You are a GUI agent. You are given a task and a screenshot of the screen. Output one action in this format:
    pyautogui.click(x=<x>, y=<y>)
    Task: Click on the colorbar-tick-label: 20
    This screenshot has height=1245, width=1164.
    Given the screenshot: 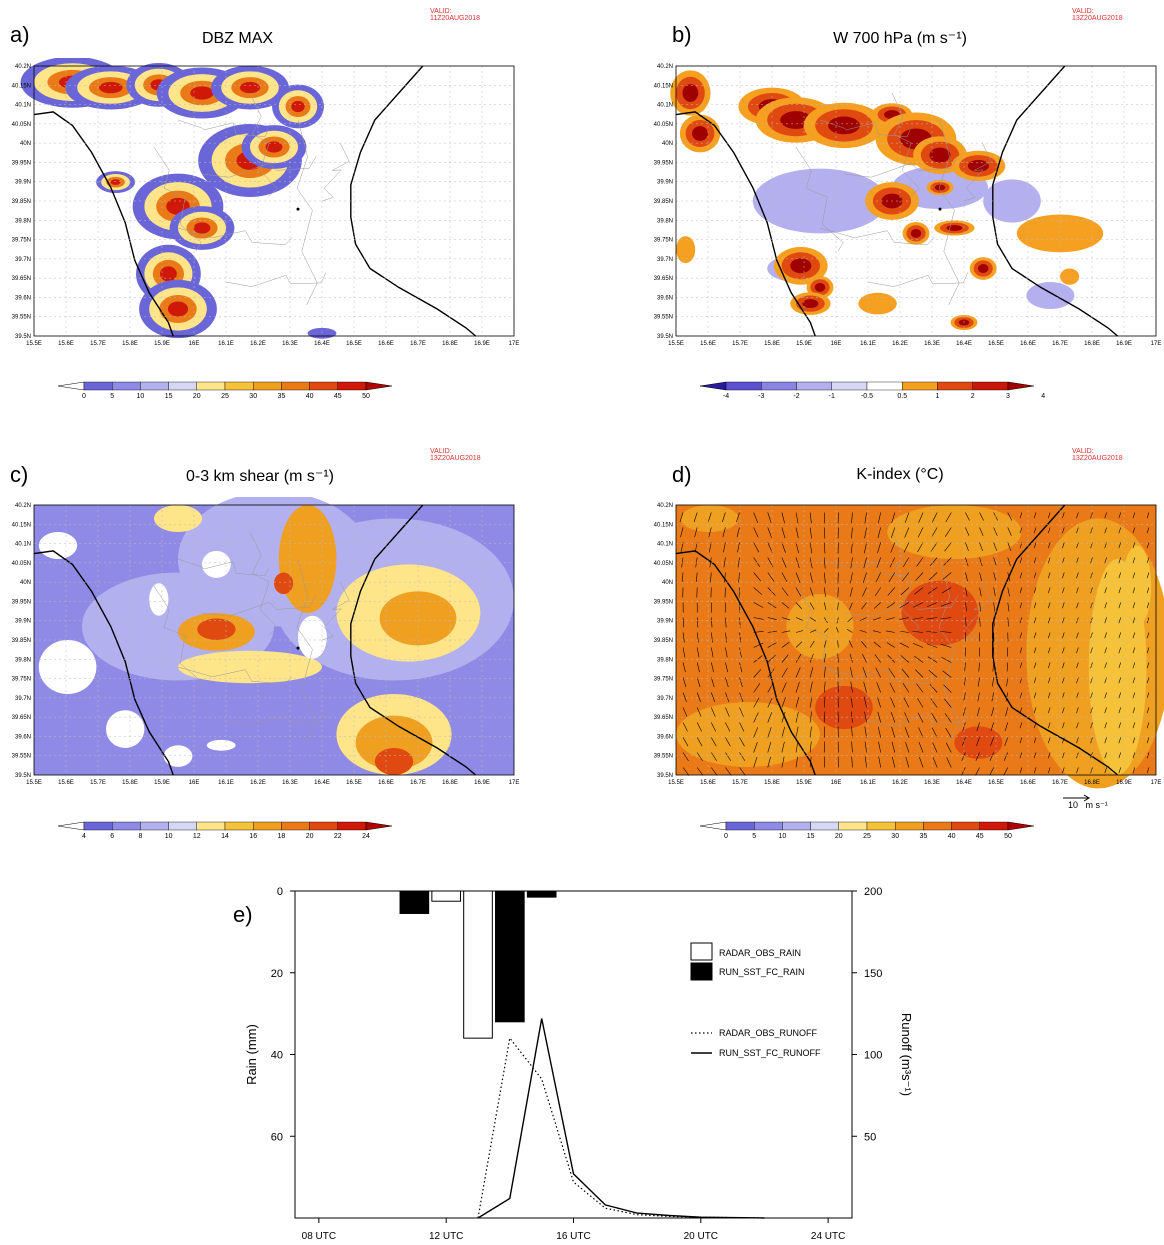 What is the action you would take?
    pyautogui.click(x=197, y=396)
    